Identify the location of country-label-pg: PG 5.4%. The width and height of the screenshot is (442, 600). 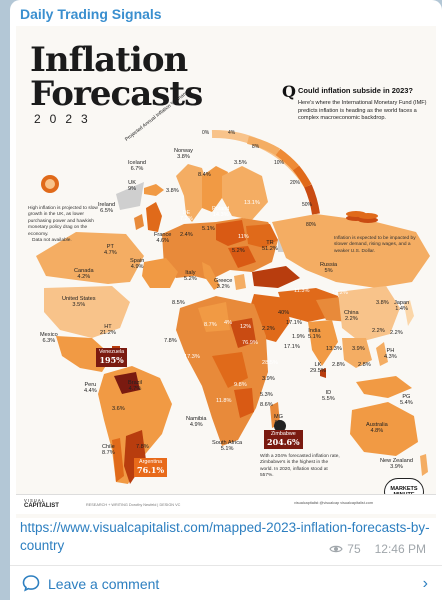
(406, 400).